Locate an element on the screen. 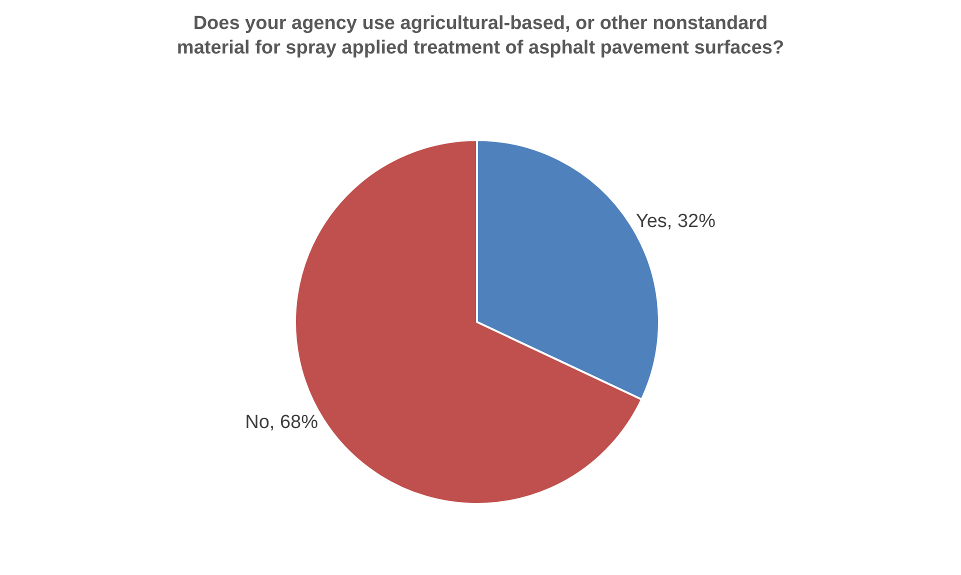 The width and height of the screenshot is (961, 575). slice-label: No, 68% is located at coordinates (281, 423).